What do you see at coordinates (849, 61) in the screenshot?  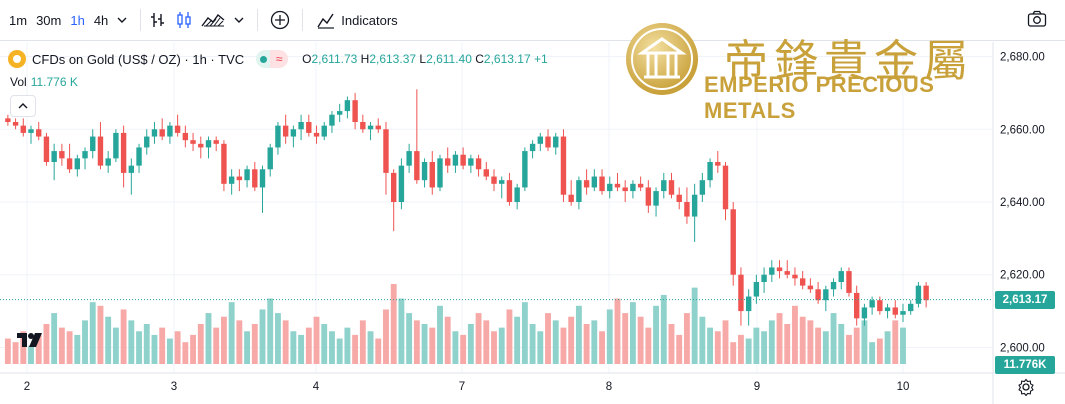 I see `logo-chinese-text: 帝鋒貴金屬` at bounding box center [849, 61].